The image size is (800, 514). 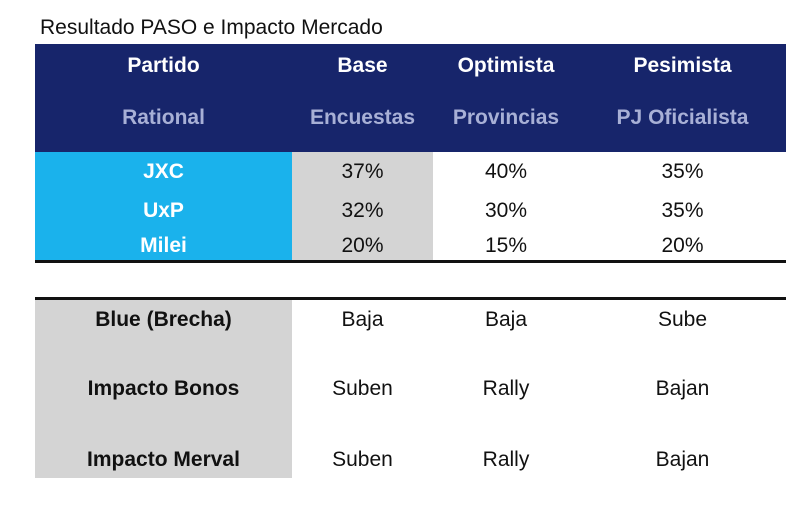 I want to click on table-row: Impacto Merval Suben Rally Bajan, so click(x=410, y=460).